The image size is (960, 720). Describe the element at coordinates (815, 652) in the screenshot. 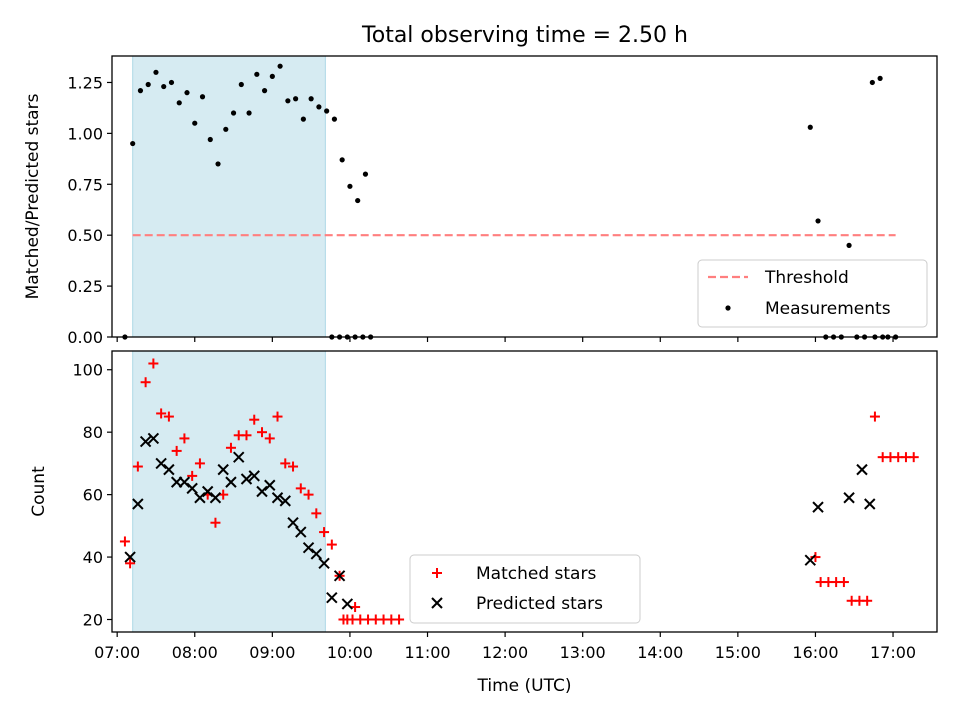

I see `x-tick-label: 16:00` at that location.